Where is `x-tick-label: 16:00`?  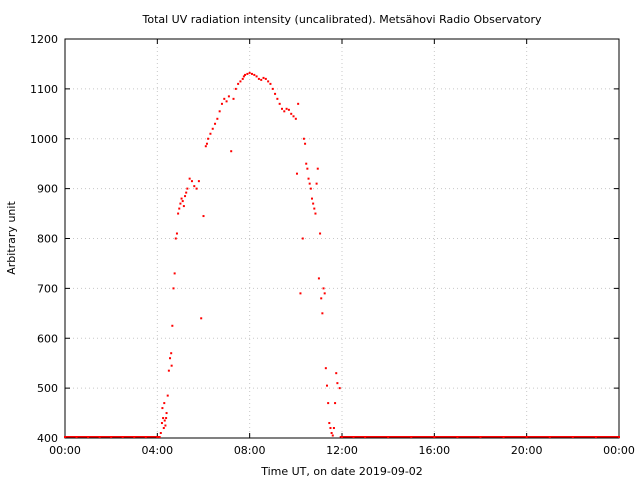 x-tick-label: 16:00 is located at coordinates (434, 450).